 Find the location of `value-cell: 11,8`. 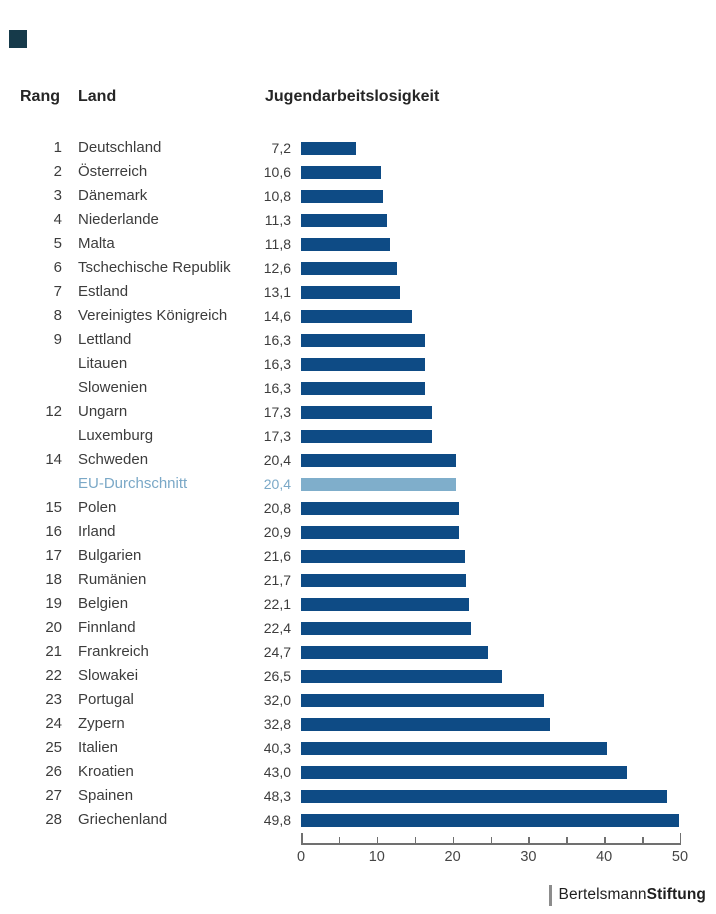

value-cell: 11,8 is located at coordinates (277, 244).